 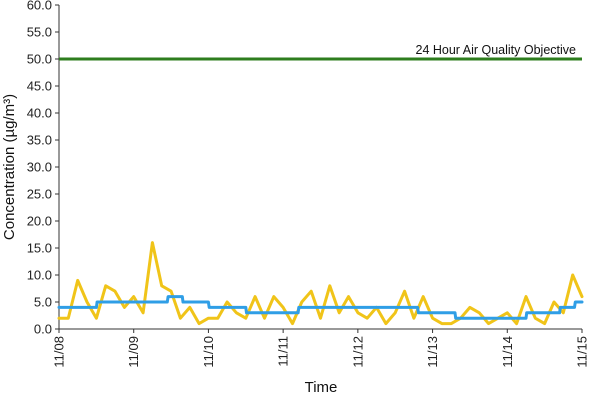 I want to click on x-tick-label: 11/15, so click(x=582, y=352).